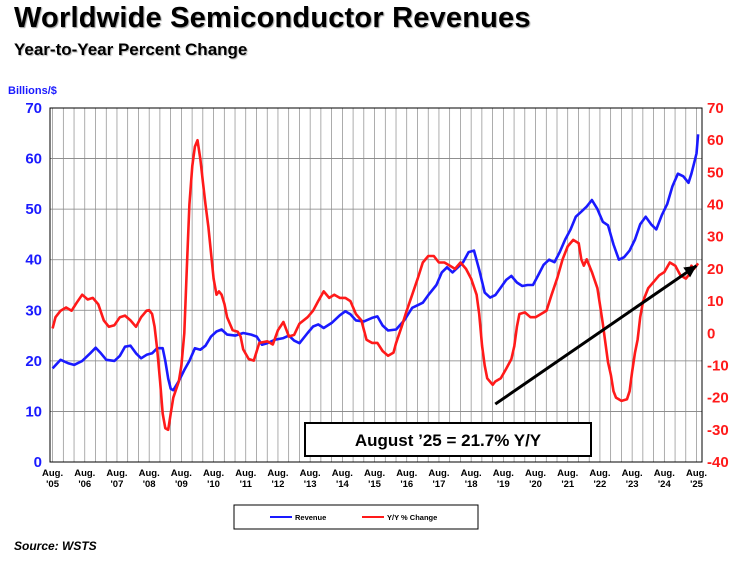 The height and width of the screenshot is (561, 756). What do you see at coordinates (33, 361) in the screenshot?
I see `y-left-tick-label: 20` at bounding box center [33, 361].